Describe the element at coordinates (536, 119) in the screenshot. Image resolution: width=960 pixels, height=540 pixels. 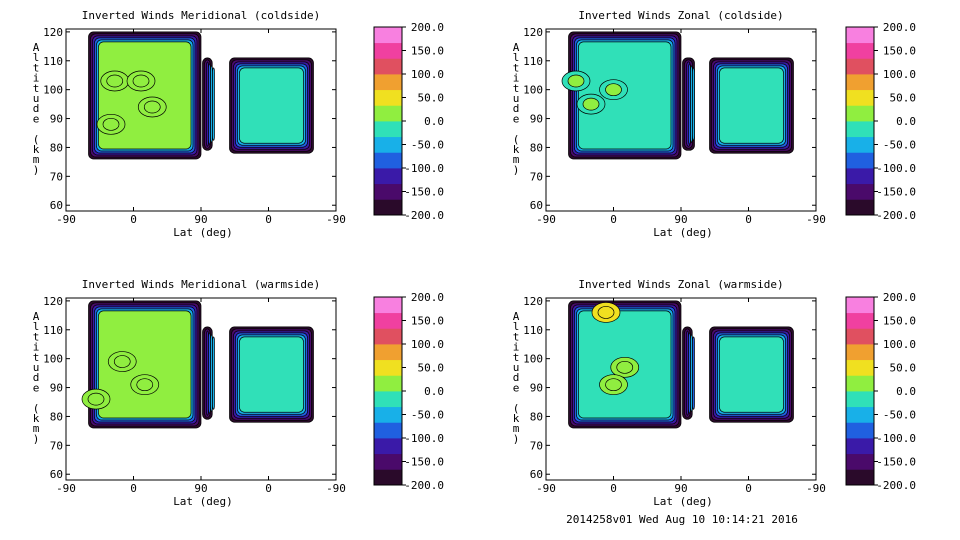
I see `y-tick-label: 90` at that location.